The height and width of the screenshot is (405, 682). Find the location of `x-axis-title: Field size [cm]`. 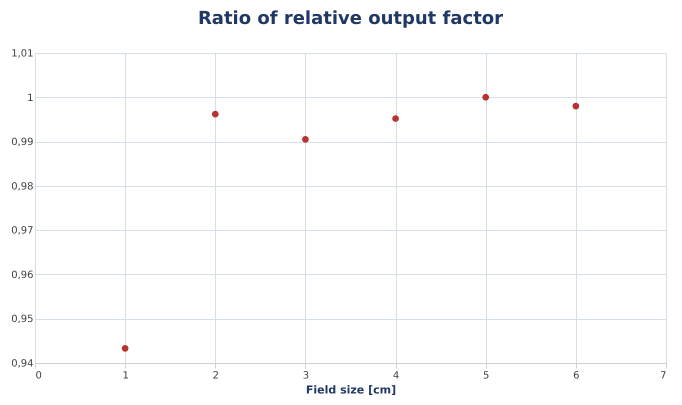

x-axis-title: Field size [cm] is located at coordinates (351, 390).